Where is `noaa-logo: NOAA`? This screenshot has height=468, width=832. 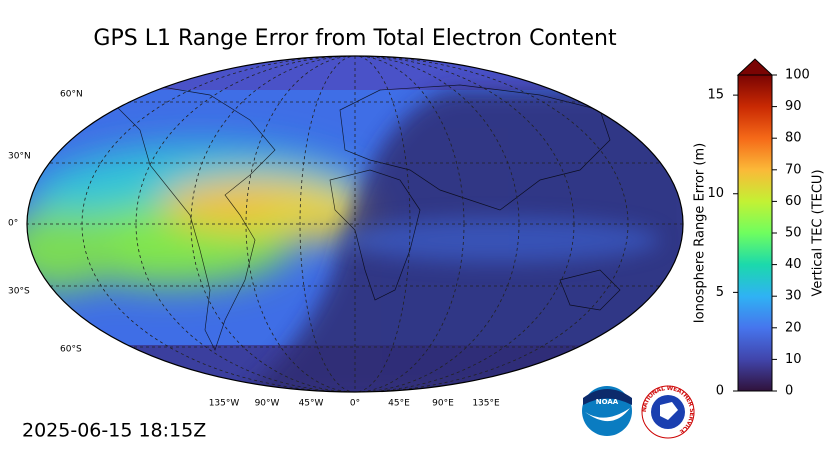 noaa-logo: NOAA is located at coordinates (607, 411).